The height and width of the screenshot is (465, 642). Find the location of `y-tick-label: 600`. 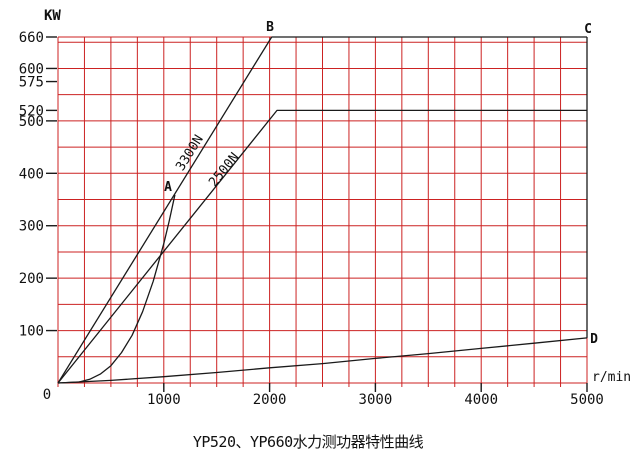

y-tick-label: 600 is located at coordinates (31, 69).